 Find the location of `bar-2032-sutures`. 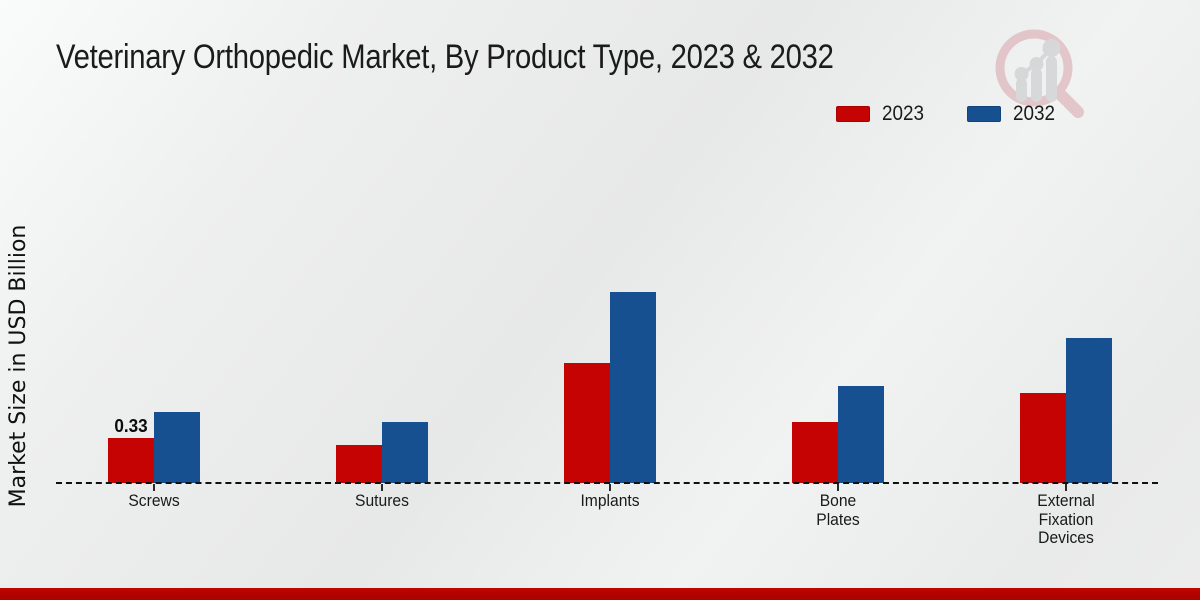

bar-2032-sutures is located at coordinates (405, 452).